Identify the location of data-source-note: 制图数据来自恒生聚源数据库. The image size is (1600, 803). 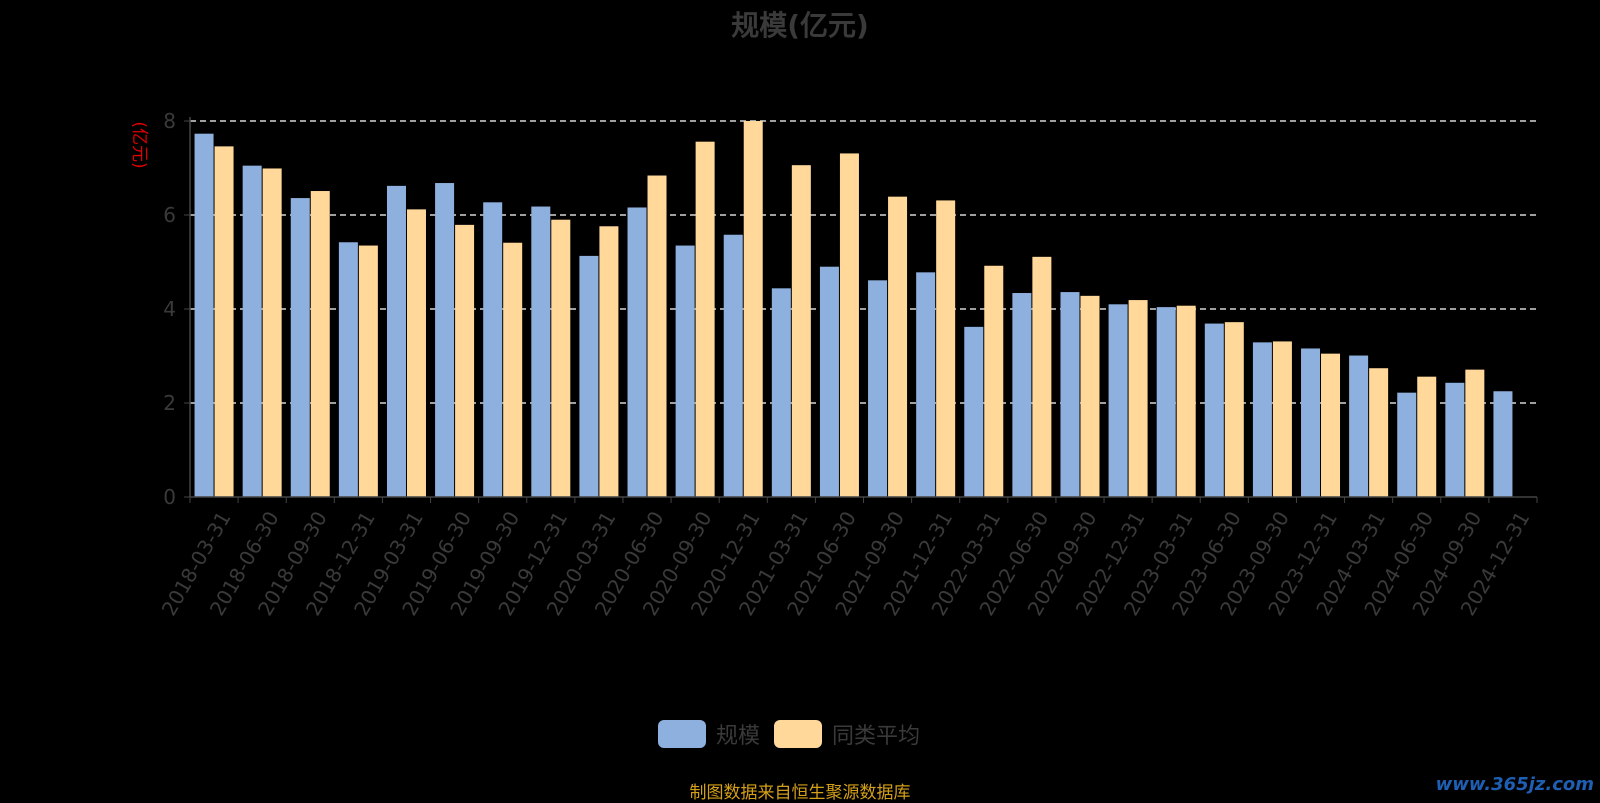
(800, 793).